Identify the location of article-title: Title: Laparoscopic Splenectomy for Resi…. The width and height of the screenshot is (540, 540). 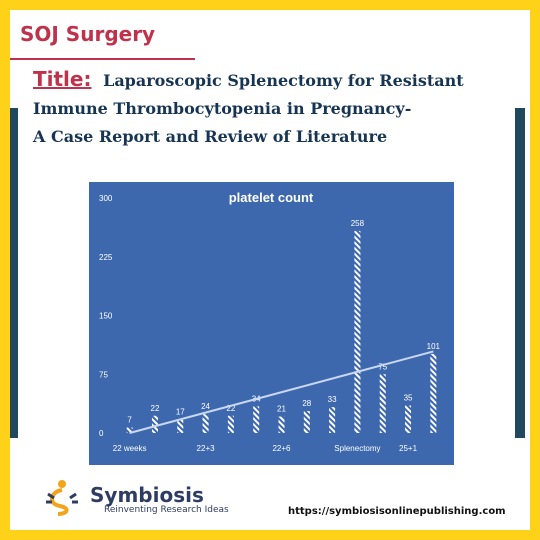
(248, 108).